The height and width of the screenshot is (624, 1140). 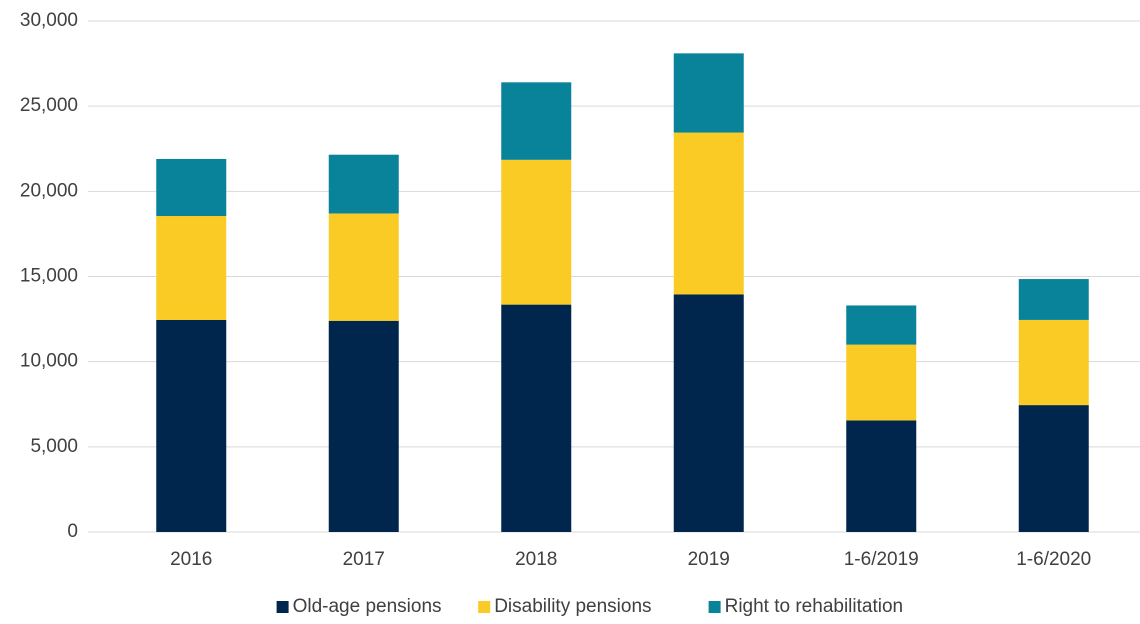 What do you see at coordinates (72, 531) in the screenshot?
I see `y-tick-label: 0` at bounding box center [72, 531].